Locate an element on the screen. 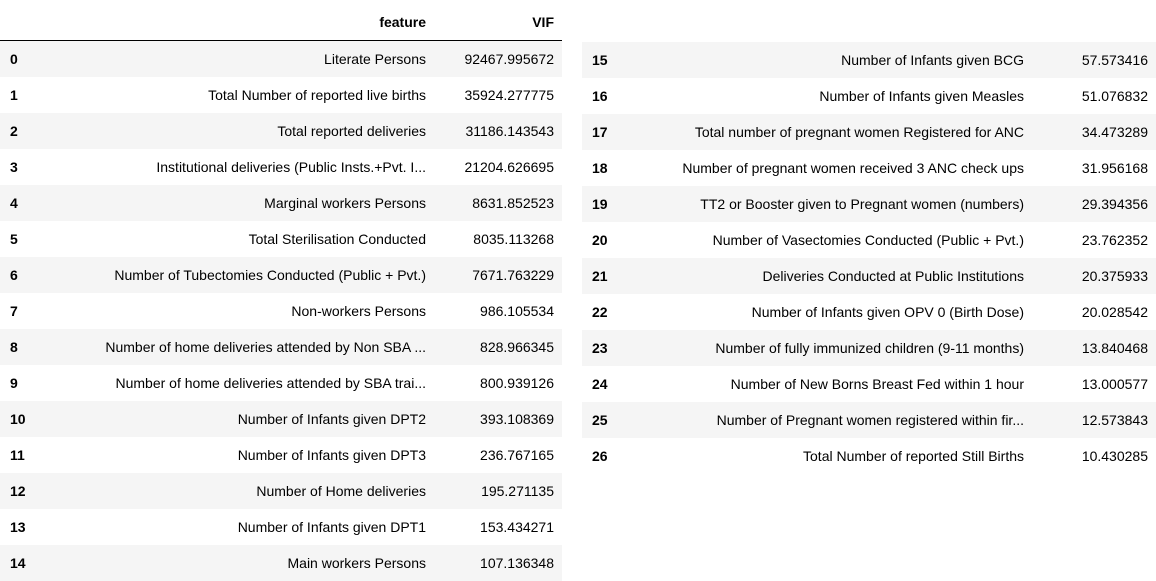  row-index: 12 is located at coordinates (22, 491).